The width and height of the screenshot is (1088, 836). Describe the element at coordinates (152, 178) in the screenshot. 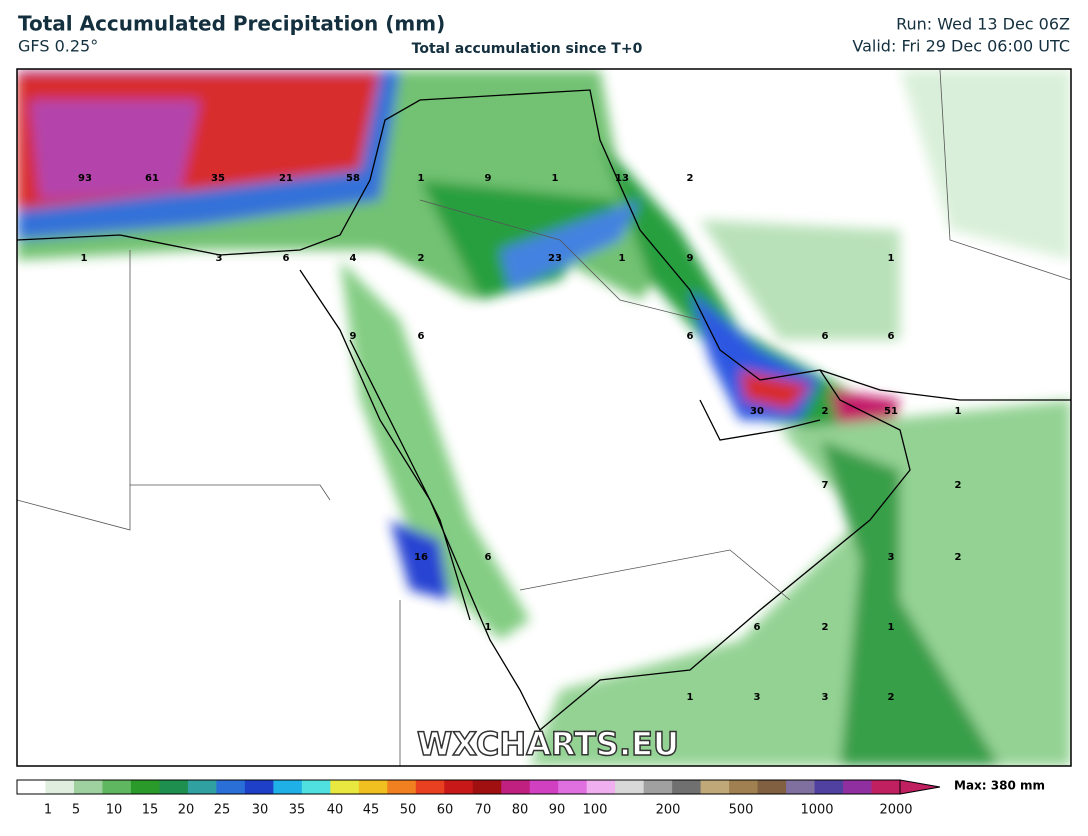

I see `map-label: 61` at that location.